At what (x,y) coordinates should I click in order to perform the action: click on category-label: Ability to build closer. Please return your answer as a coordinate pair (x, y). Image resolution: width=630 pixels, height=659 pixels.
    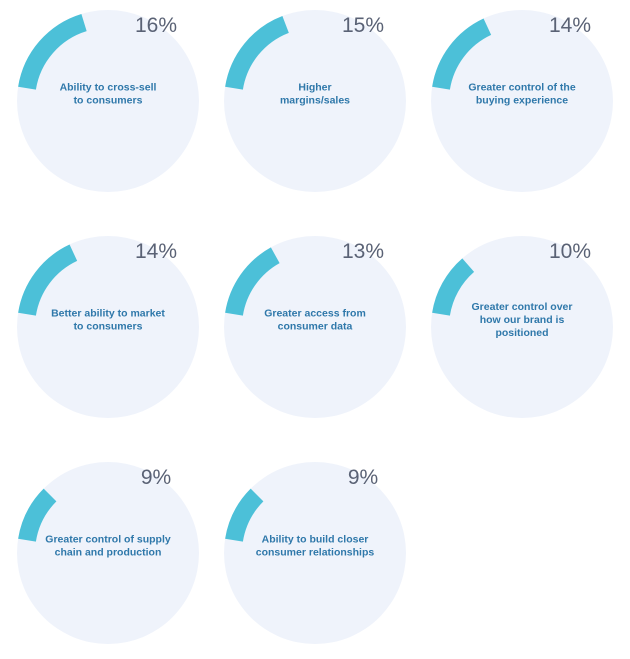
    Looking at the image, I should click on (315, 540).